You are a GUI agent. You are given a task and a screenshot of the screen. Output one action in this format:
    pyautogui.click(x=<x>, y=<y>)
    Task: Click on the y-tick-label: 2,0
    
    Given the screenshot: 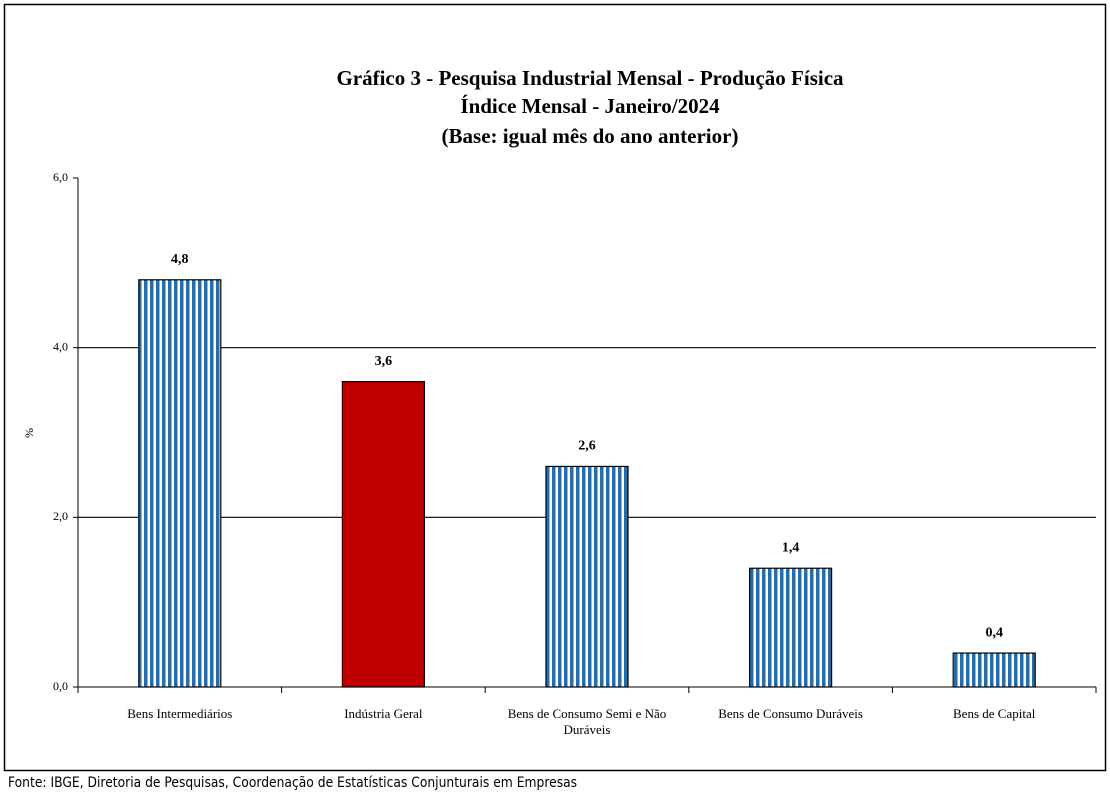 What is the action you would take?
    pyautogui.click(x=60, y=516)
    